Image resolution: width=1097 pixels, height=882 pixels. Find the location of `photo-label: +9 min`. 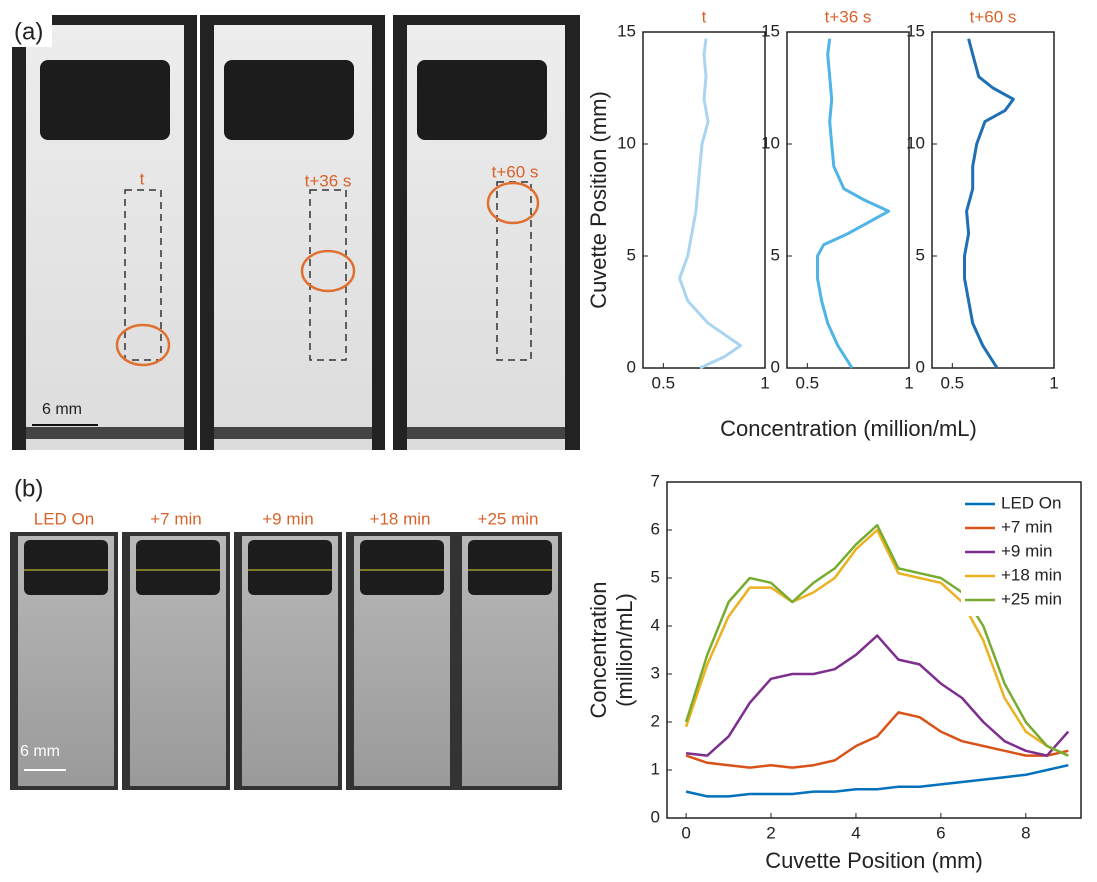

photo-label: +9 min is located at coordinates (288, 518).